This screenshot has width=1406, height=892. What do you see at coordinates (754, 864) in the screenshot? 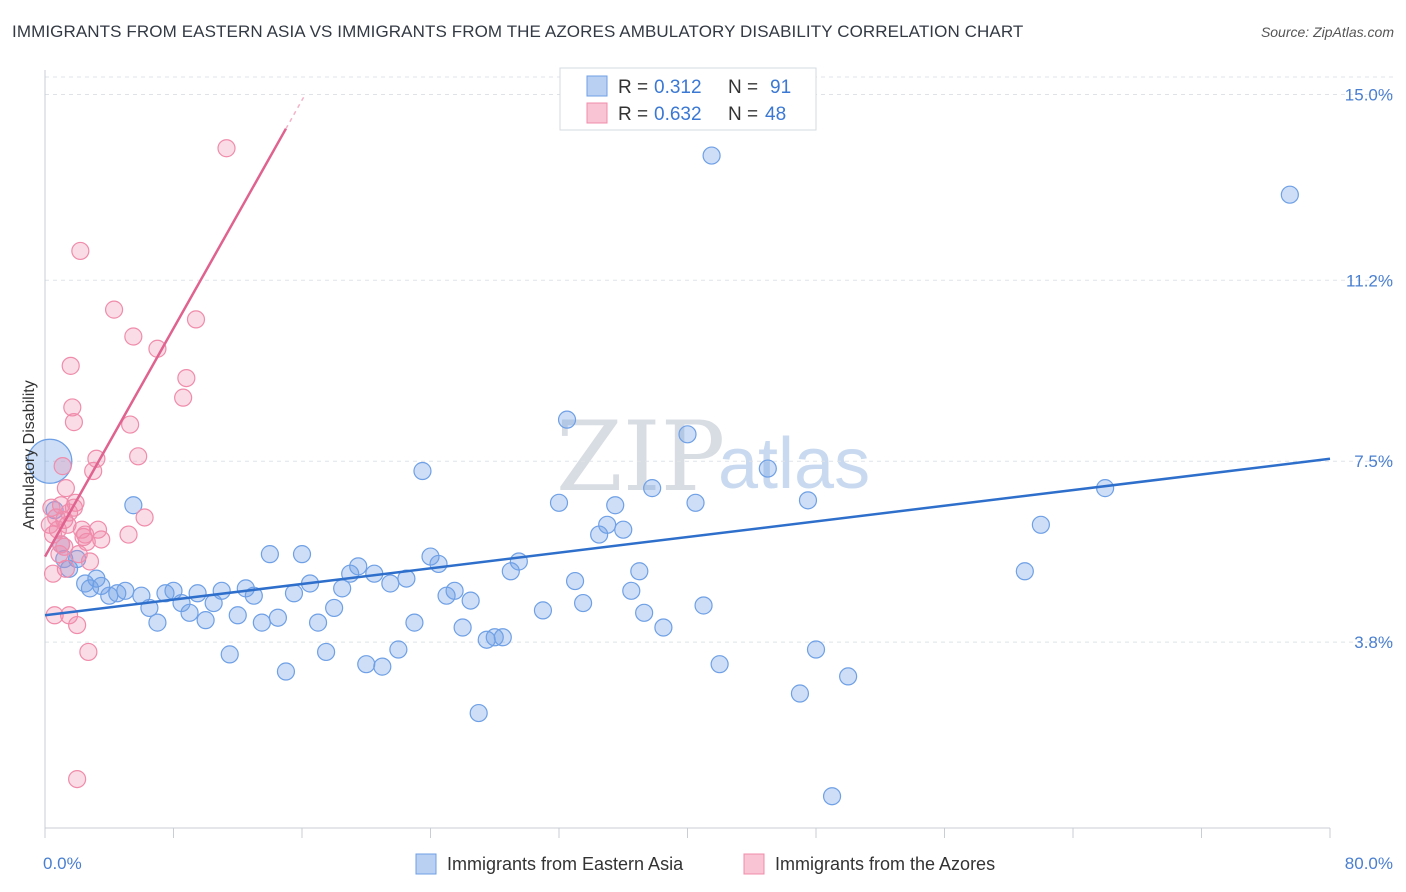
I see `bottom-legend-swatch-pink` at bounding box center [754, 864].